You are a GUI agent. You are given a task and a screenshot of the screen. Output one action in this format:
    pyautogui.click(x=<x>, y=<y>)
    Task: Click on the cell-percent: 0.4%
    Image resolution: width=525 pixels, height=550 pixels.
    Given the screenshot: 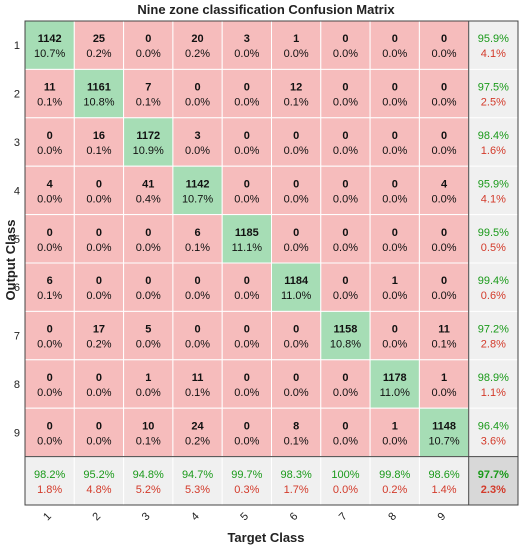 What is the action you would take?
    pyautogui.click(x=148, y=199)
    